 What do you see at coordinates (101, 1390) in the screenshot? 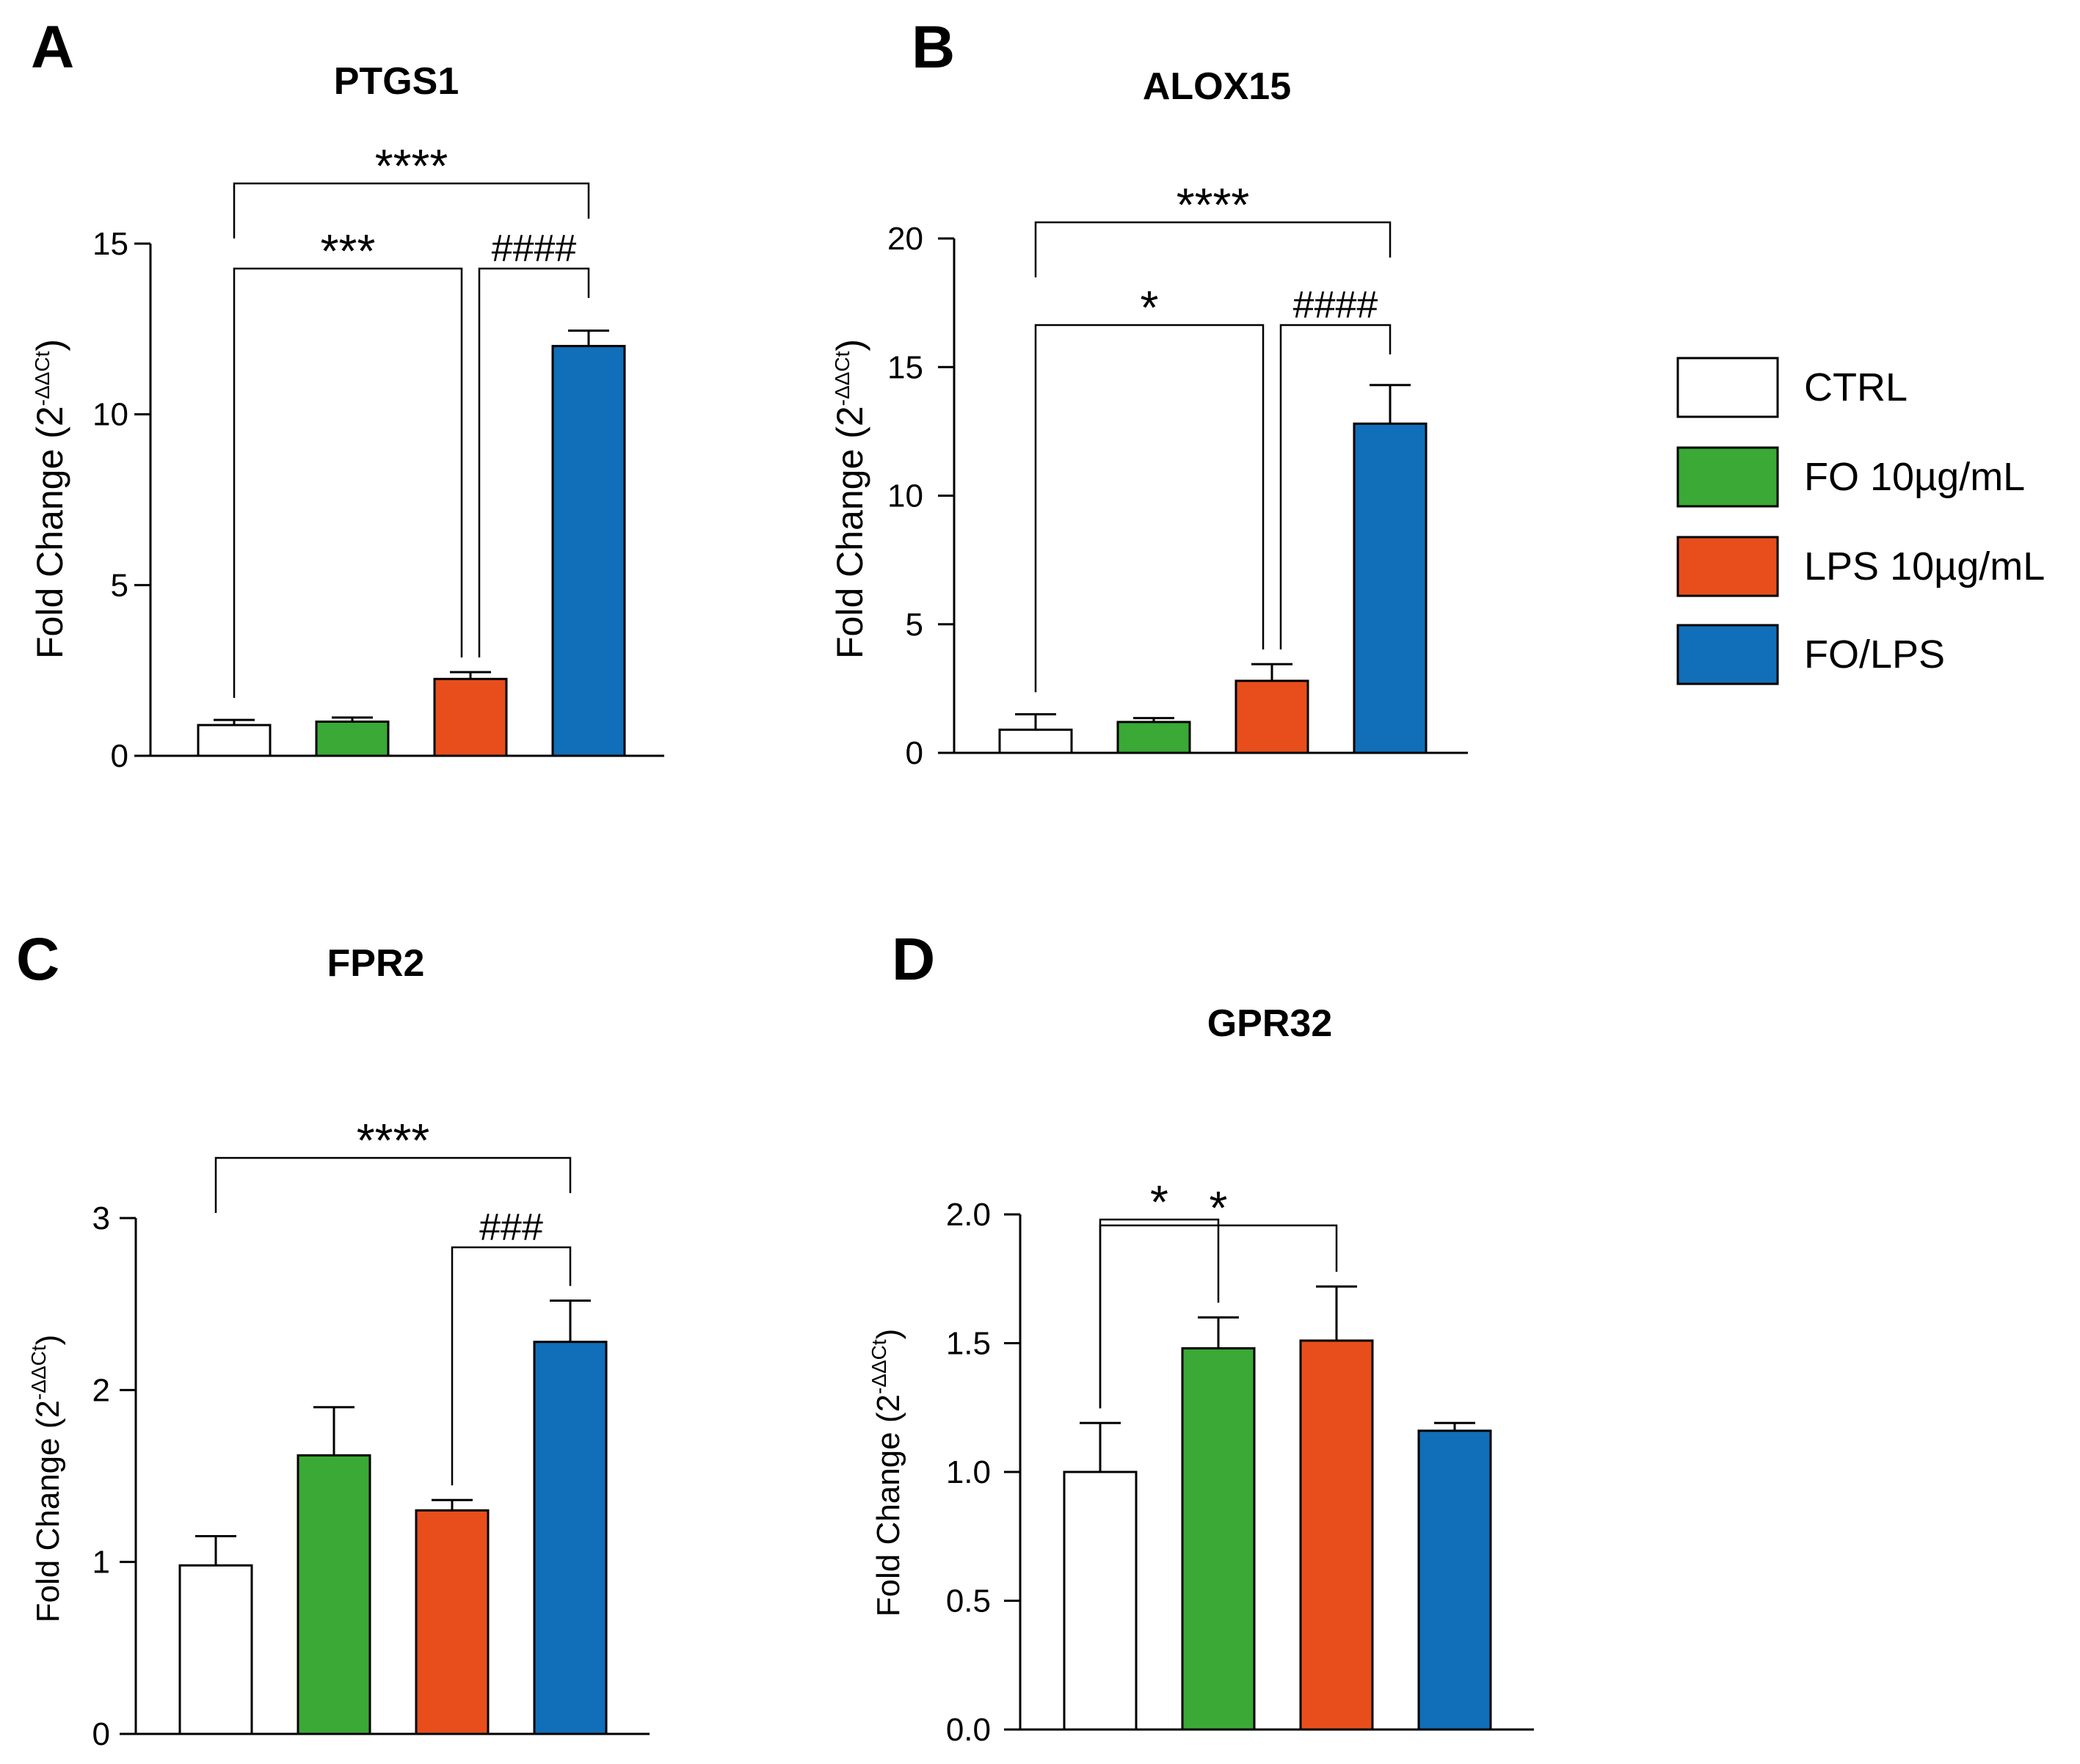
I see `y-tick-label: 2` at bounding box center [101, 1390].